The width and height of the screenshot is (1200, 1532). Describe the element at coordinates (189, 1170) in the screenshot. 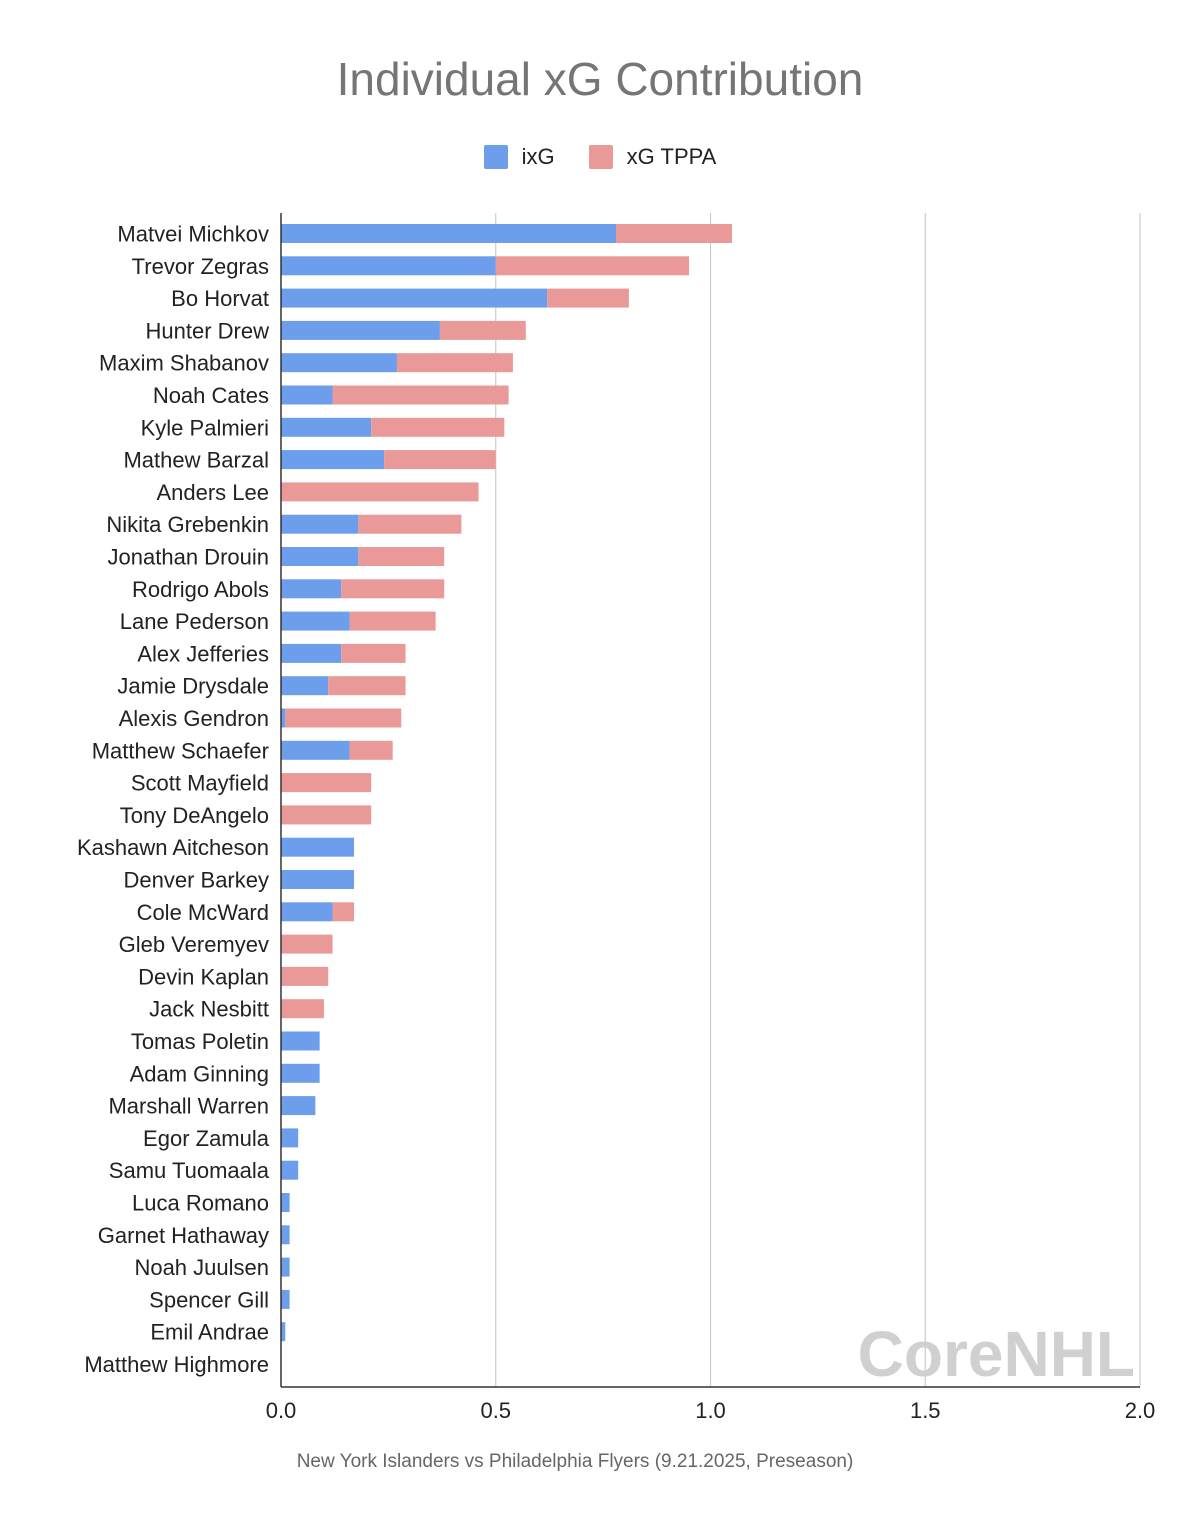

I see `category-label: Samu Tuomaala` at that location.